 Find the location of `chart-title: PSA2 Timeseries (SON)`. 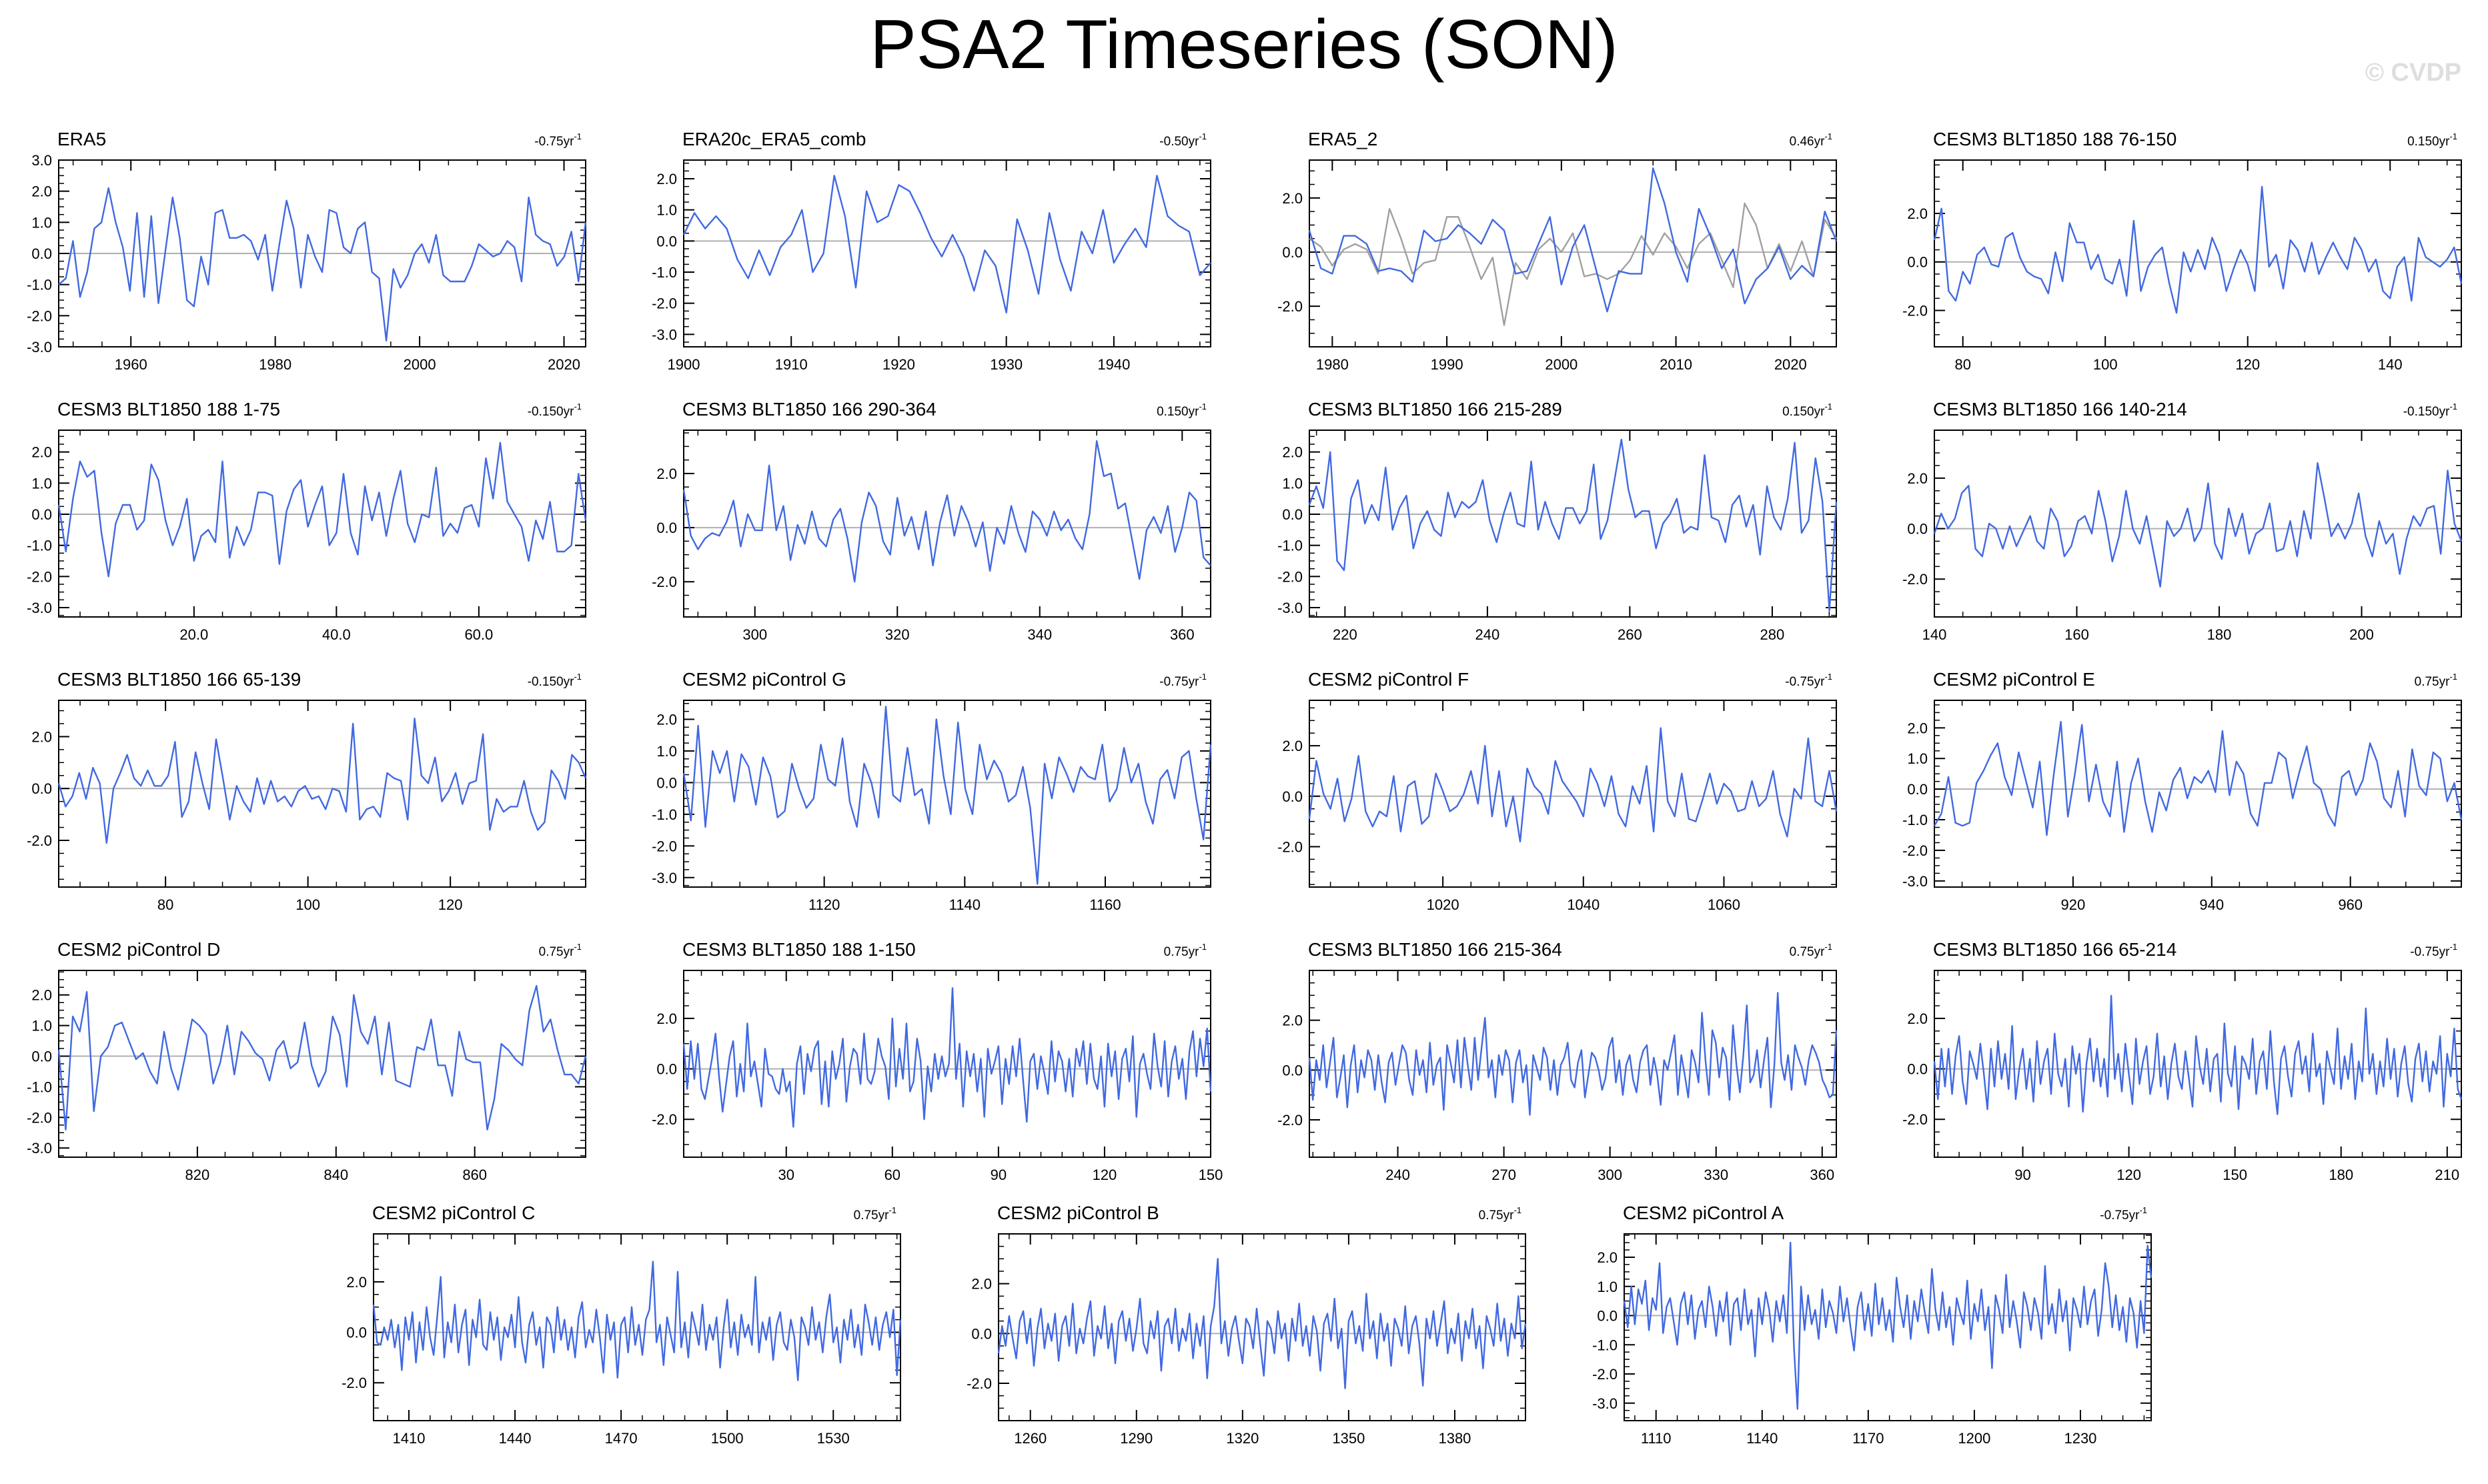

chart-title: PSA2 Timeseries (SON) is located at coordinates (1244, 44).